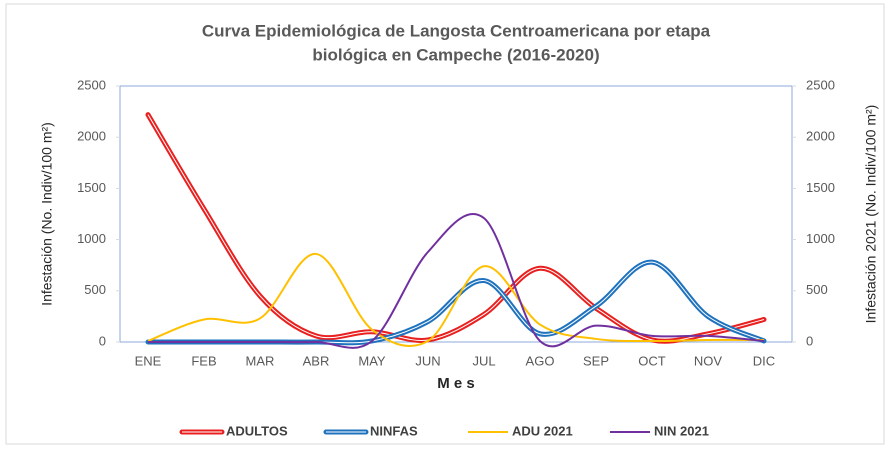 This screenshot has height=452, width=893. Describe the element at coordinates (47, 214) in the screenshot. I see `y-axis-title: Infestación (No. Indiv/100 m²)` at that location.